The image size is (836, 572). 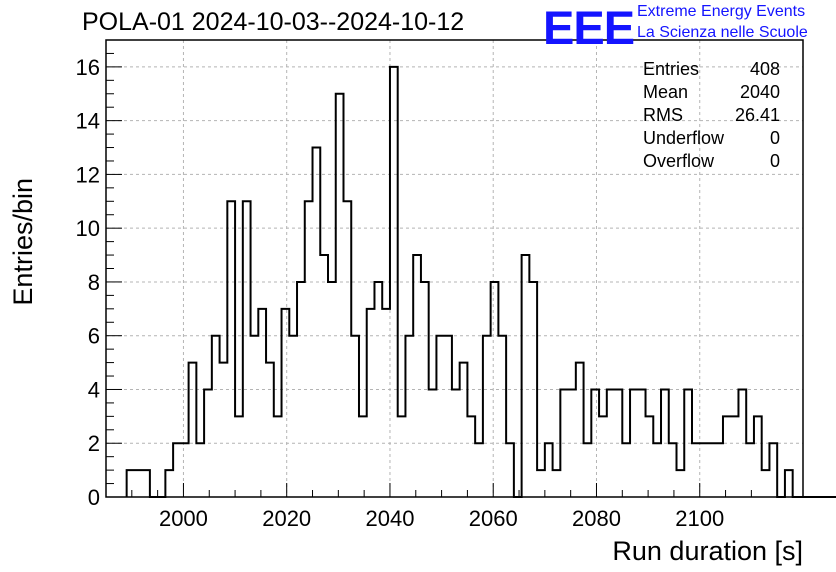 What do you see at coordinates (88, 174) in the screenshot?
I see `y-tick-label: 12` at bounding box center [88, 174].